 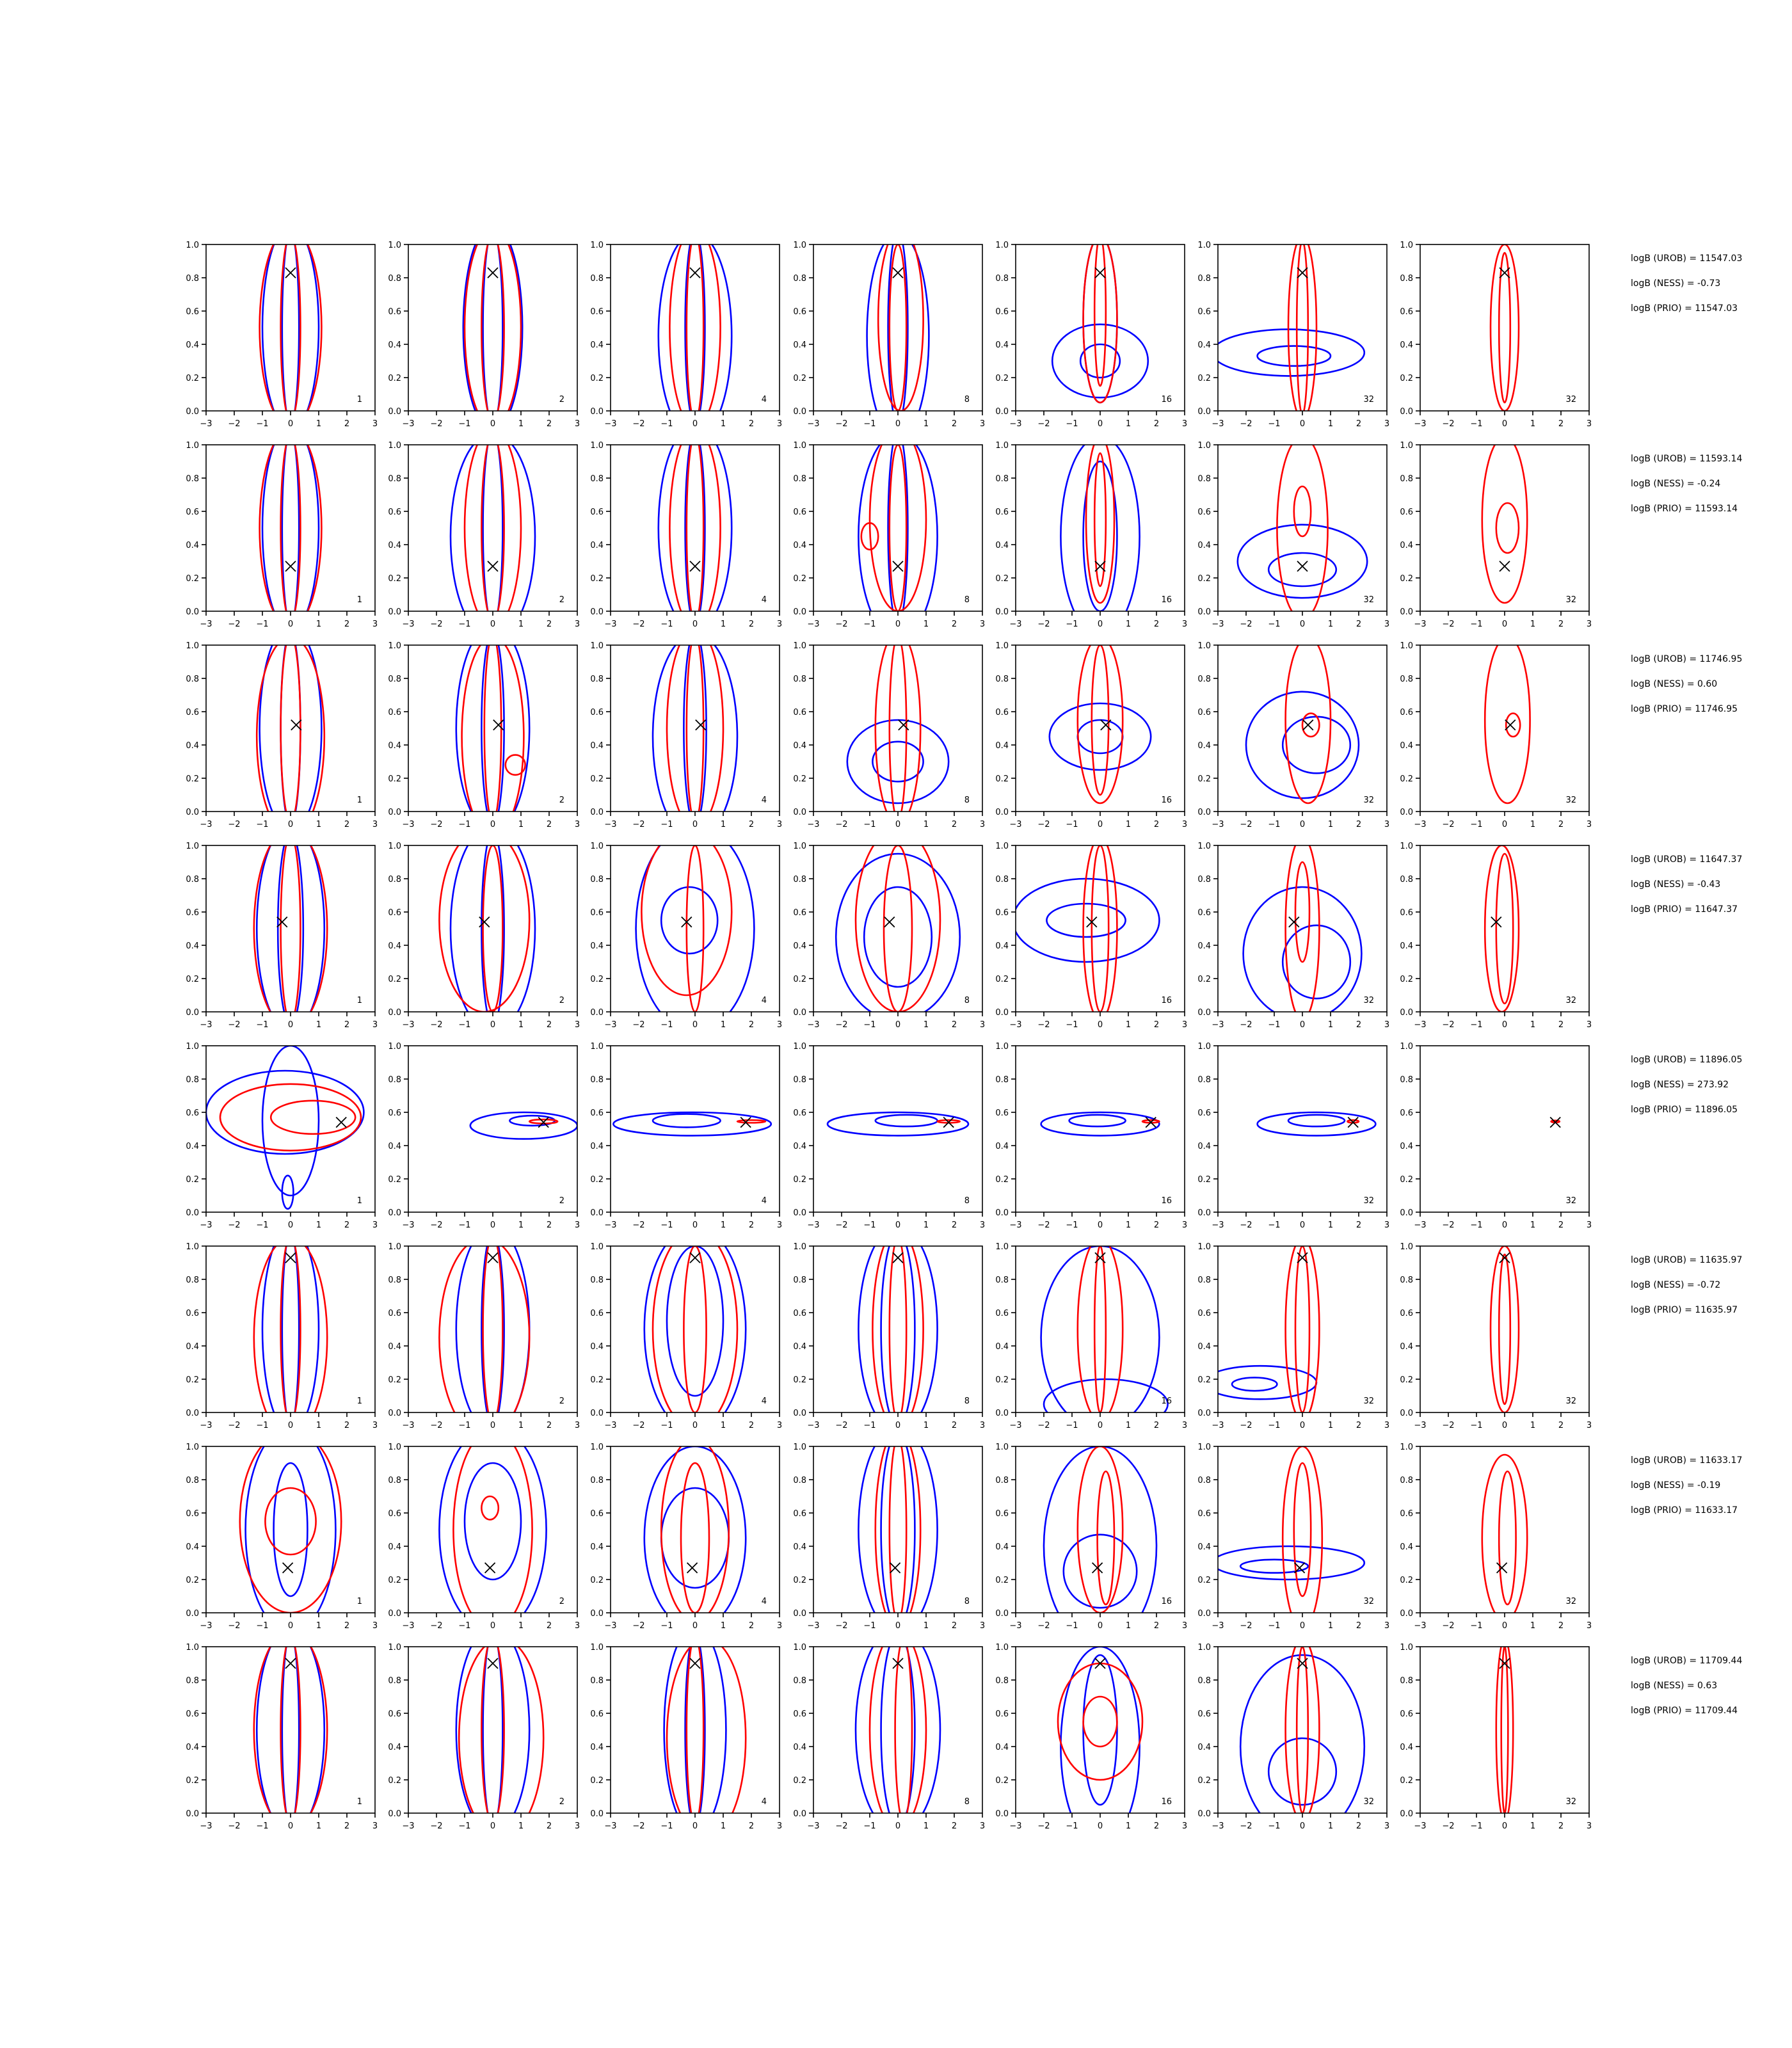 I want to click on panel-r4-c1: −3 −2 −1 0 1 2 3 0.0 0.2 0.4 0.6 0.8 1.0 1, so click(x=282, y=936).